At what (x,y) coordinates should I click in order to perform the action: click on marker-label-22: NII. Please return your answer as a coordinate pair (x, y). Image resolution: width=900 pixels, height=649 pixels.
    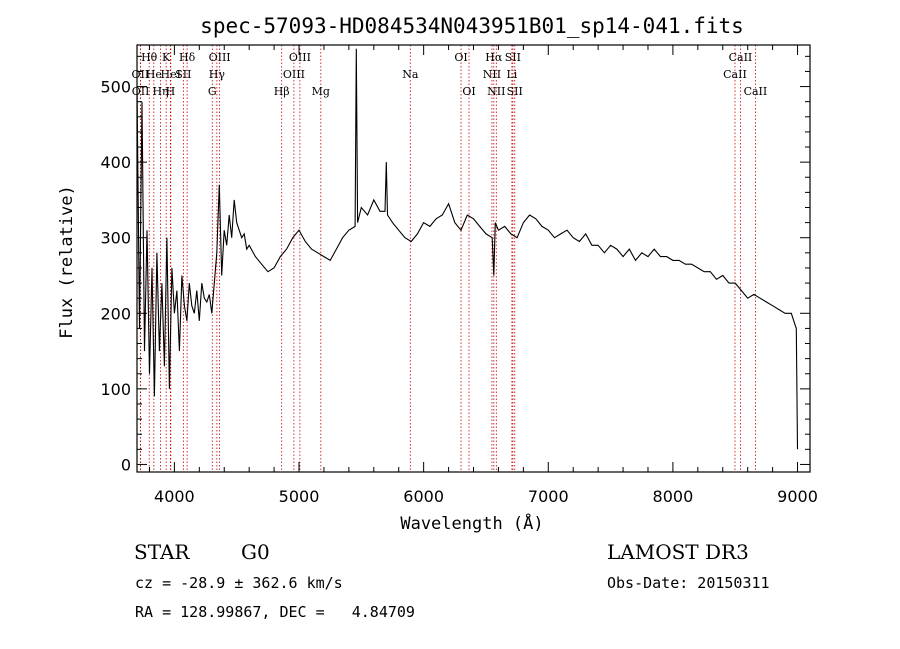
    Looking at the image, I should click on (496, 91).